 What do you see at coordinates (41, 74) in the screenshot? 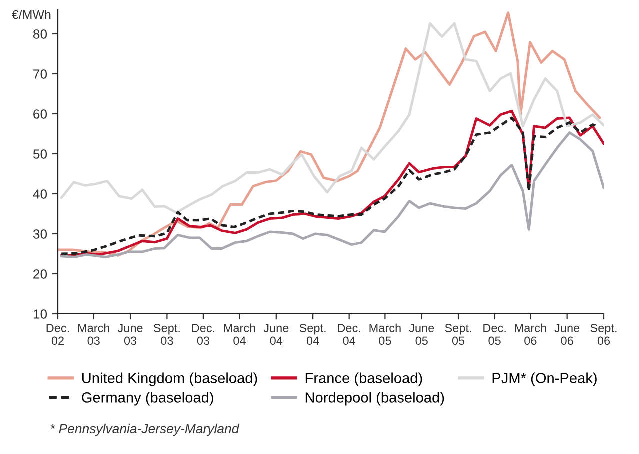
I see `y-tick-label: 70` at bounding box center [41, 74].